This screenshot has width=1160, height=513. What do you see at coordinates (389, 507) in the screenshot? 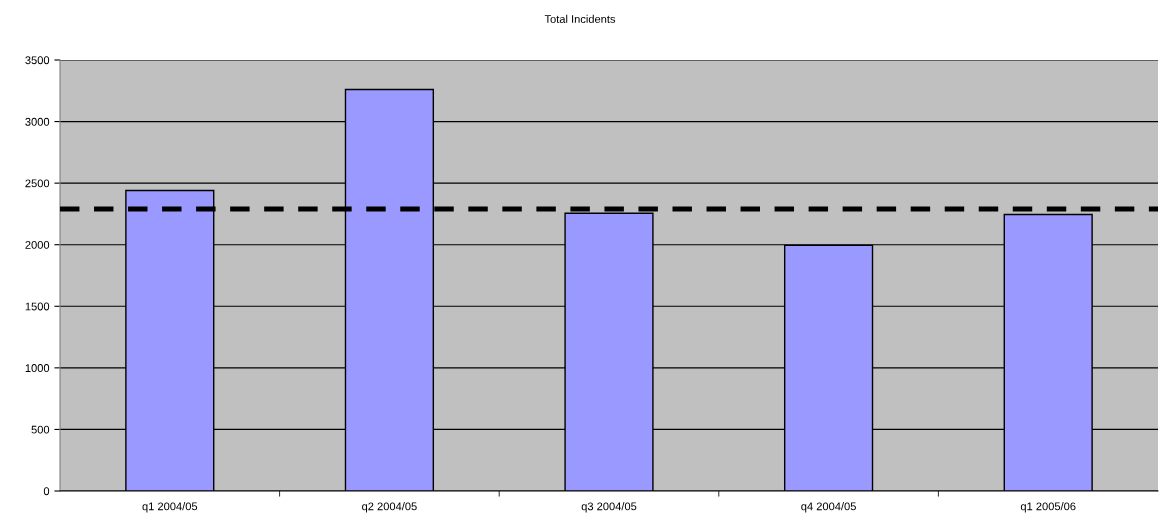
I see `x-tick-label: q2 2004/05` at bounding box center [389, 507].